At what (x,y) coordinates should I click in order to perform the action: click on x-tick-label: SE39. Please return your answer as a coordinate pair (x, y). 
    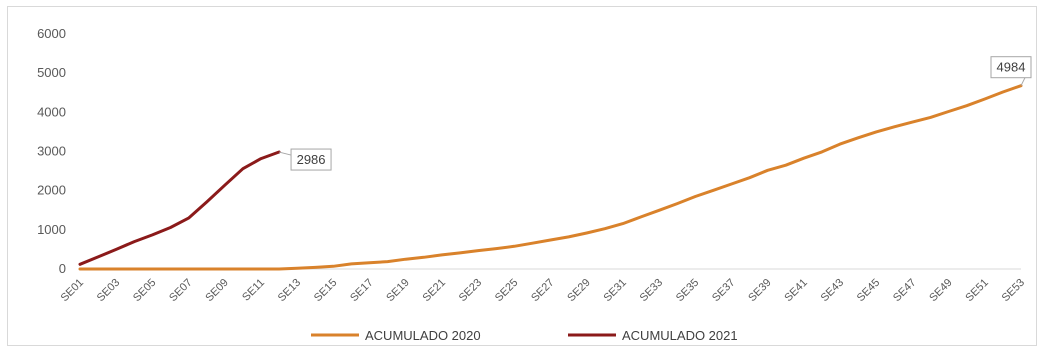
    Looking at the image, I should click on (760, 291).